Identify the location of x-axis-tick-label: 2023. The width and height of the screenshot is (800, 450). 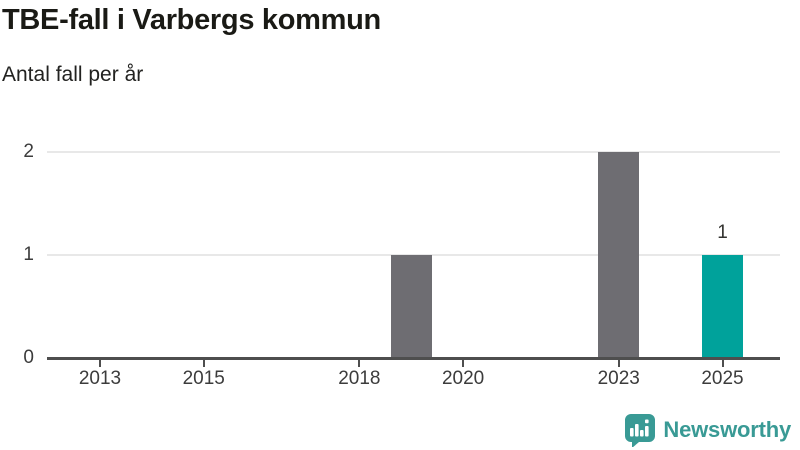
(618, 378).